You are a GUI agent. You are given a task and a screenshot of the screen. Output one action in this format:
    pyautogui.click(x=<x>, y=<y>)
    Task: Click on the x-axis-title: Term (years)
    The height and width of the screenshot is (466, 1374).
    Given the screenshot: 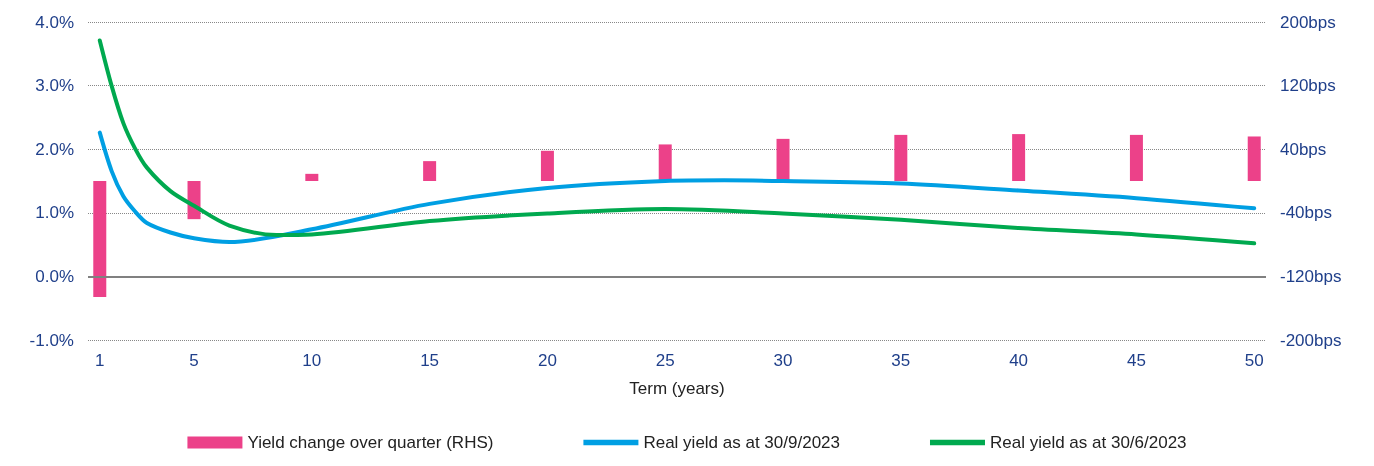 What is the action you would take?
    pyautogui.click(x=677, y=388)
    